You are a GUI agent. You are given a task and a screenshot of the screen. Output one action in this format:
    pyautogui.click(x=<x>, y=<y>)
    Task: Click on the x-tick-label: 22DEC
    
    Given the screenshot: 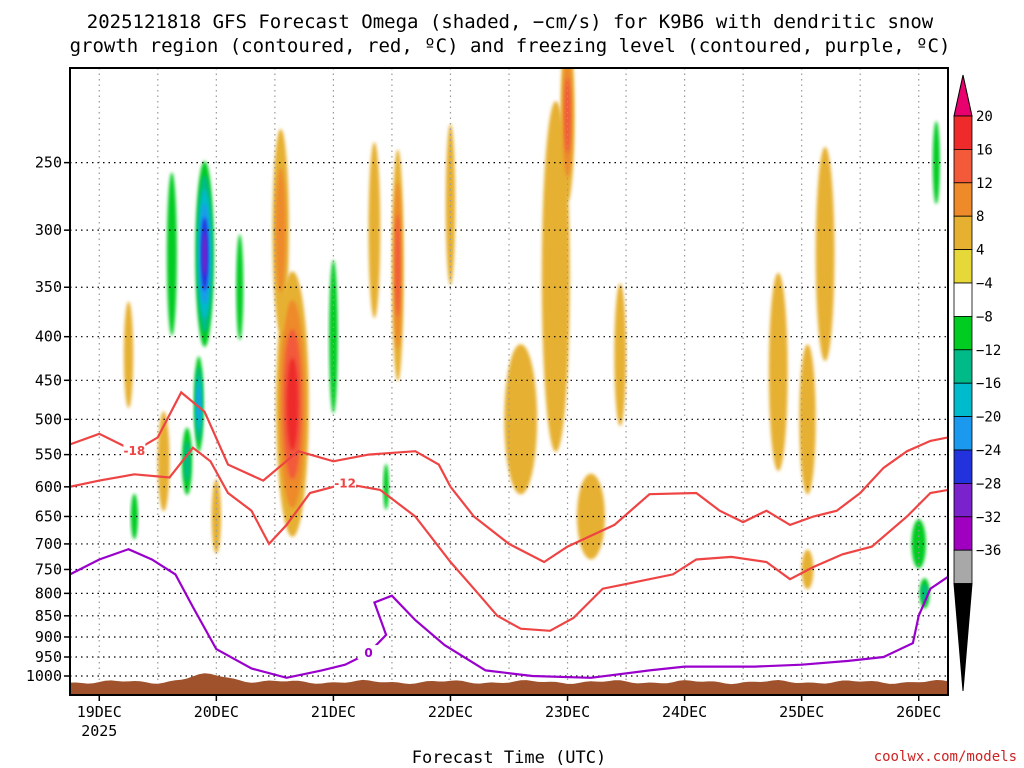 What is the action you would take?
    pyautogui.click(x=450, y=712)
    